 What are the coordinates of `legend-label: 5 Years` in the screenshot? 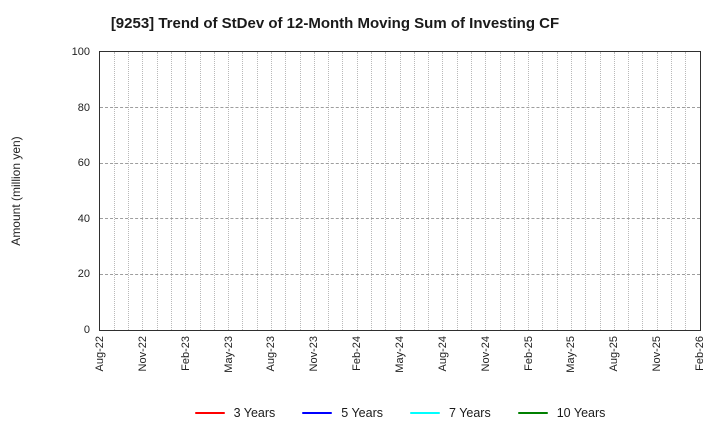 It's located at (362, 413).